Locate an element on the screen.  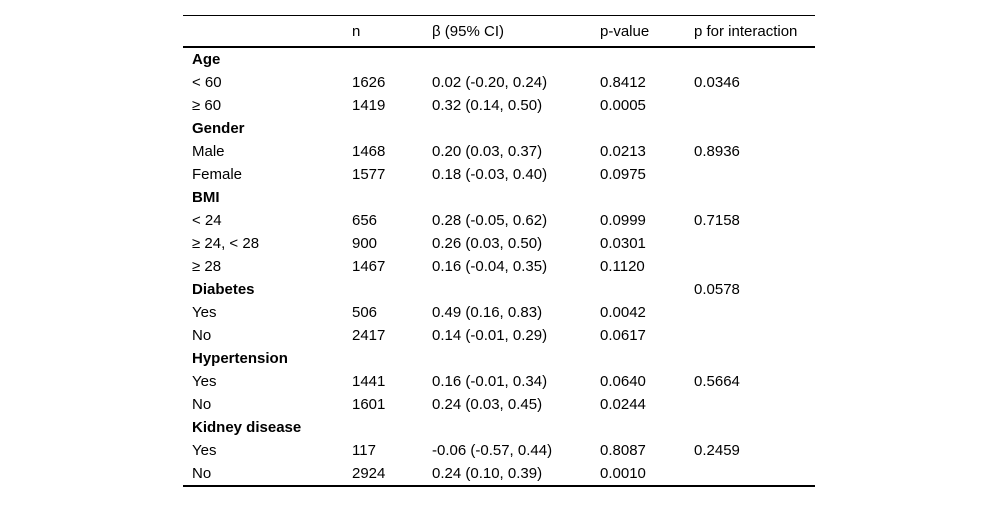
group-header-row: Diabetes 0.0578 is located at coordinates (499, 289).